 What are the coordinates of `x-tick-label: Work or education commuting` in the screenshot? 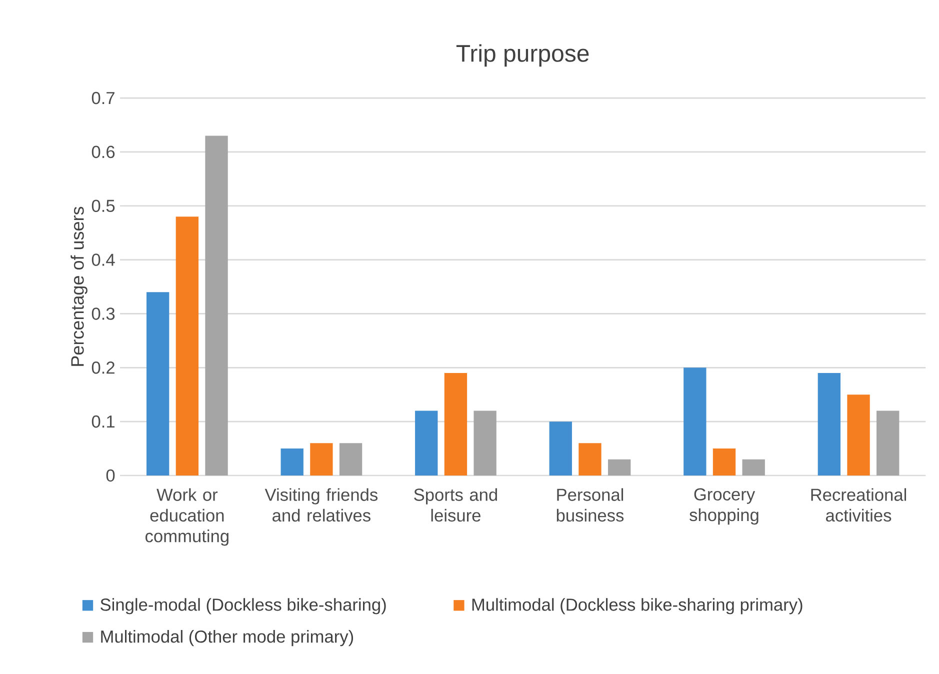 It's located at (187, 517).